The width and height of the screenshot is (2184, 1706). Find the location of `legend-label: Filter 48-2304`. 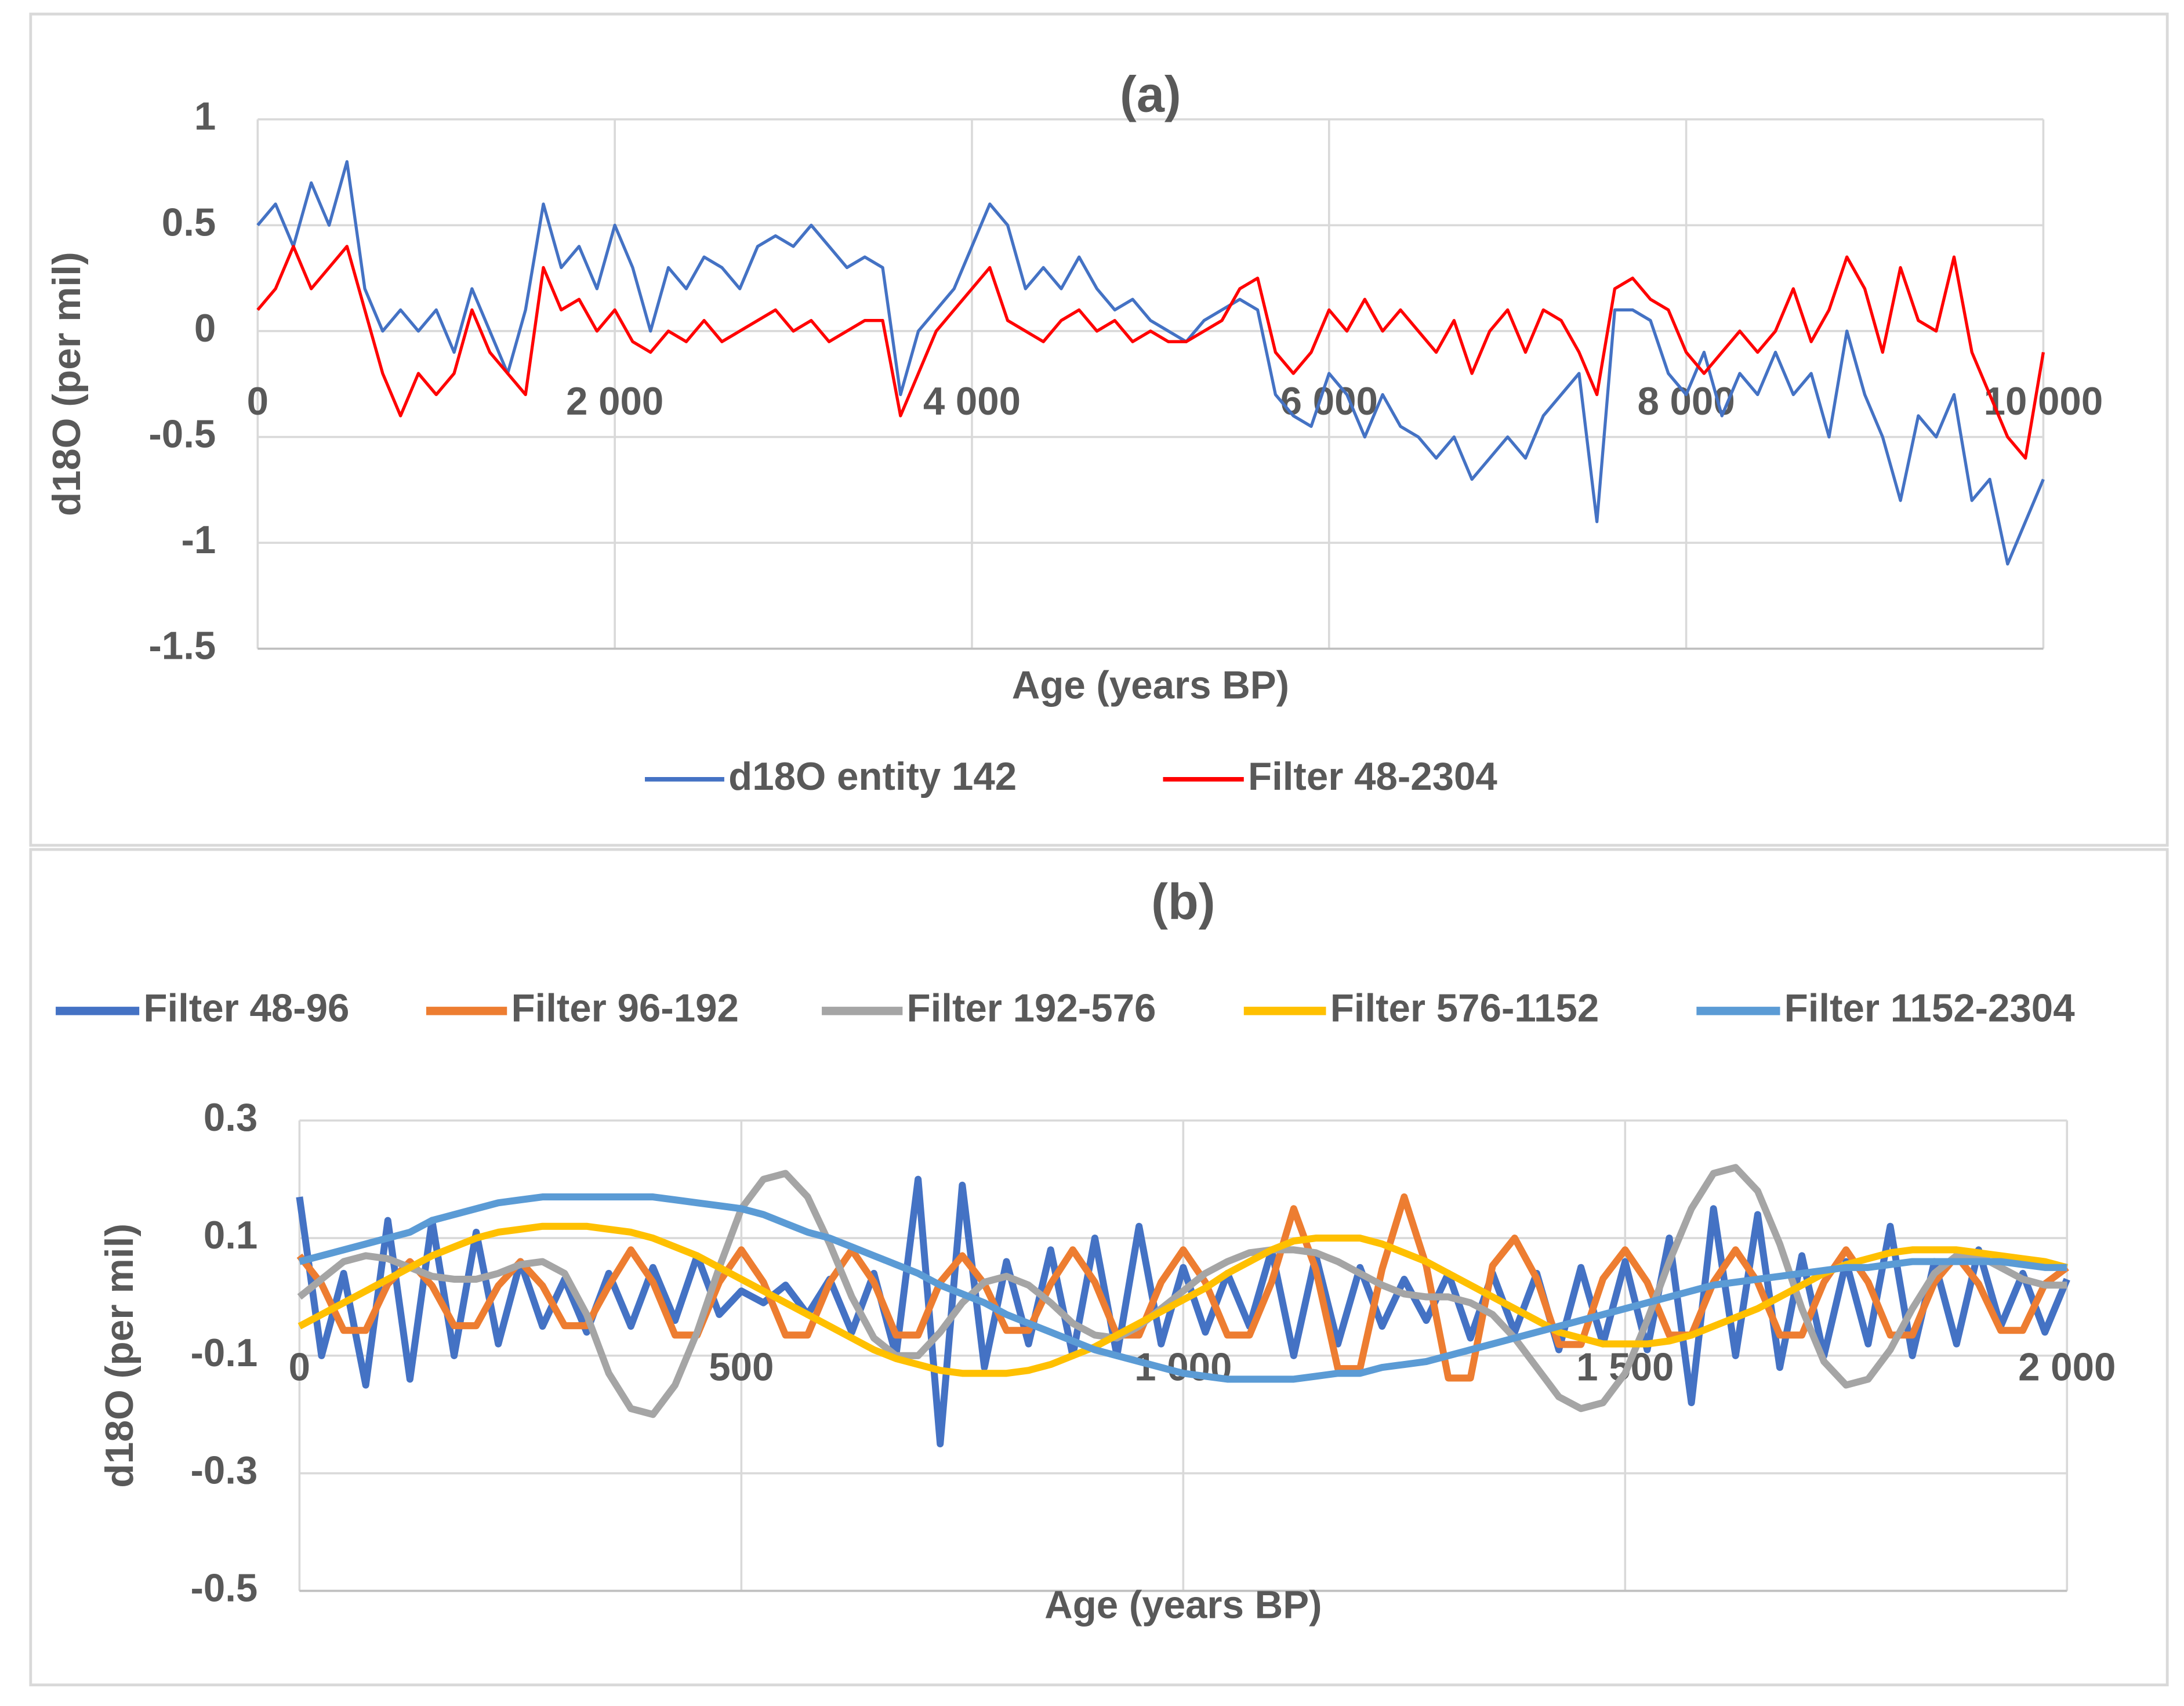

legend-label: Filter 48-2304 is located at coordinates (1372, 777).